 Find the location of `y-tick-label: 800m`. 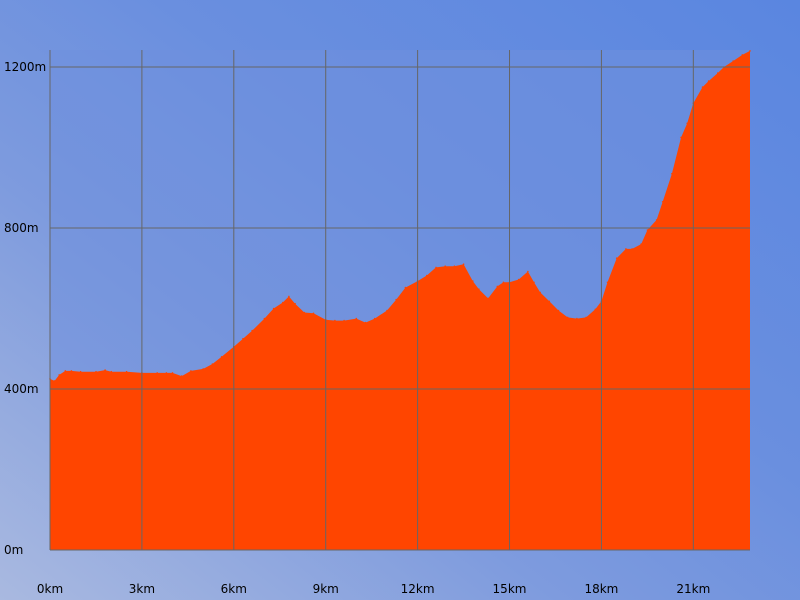

y-tick-label: 800m is located at coordinates (21, 228).